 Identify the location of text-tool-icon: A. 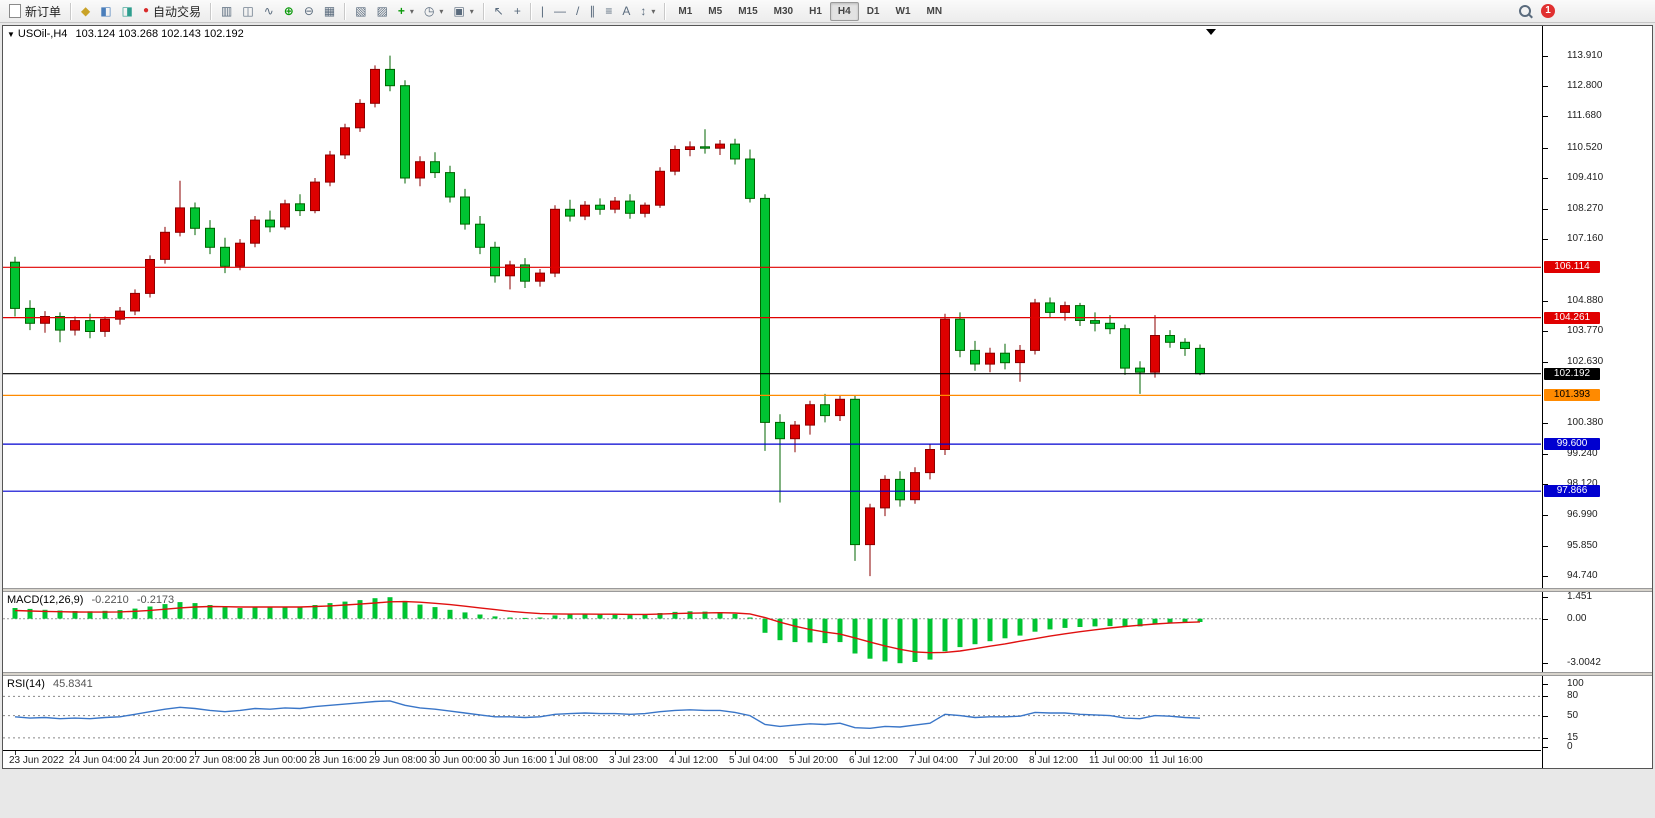
(626, 11).